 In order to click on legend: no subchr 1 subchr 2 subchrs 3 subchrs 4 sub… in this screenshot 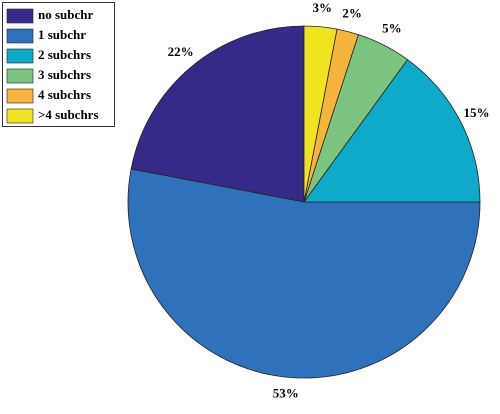, I will do `click(58, 64)`.